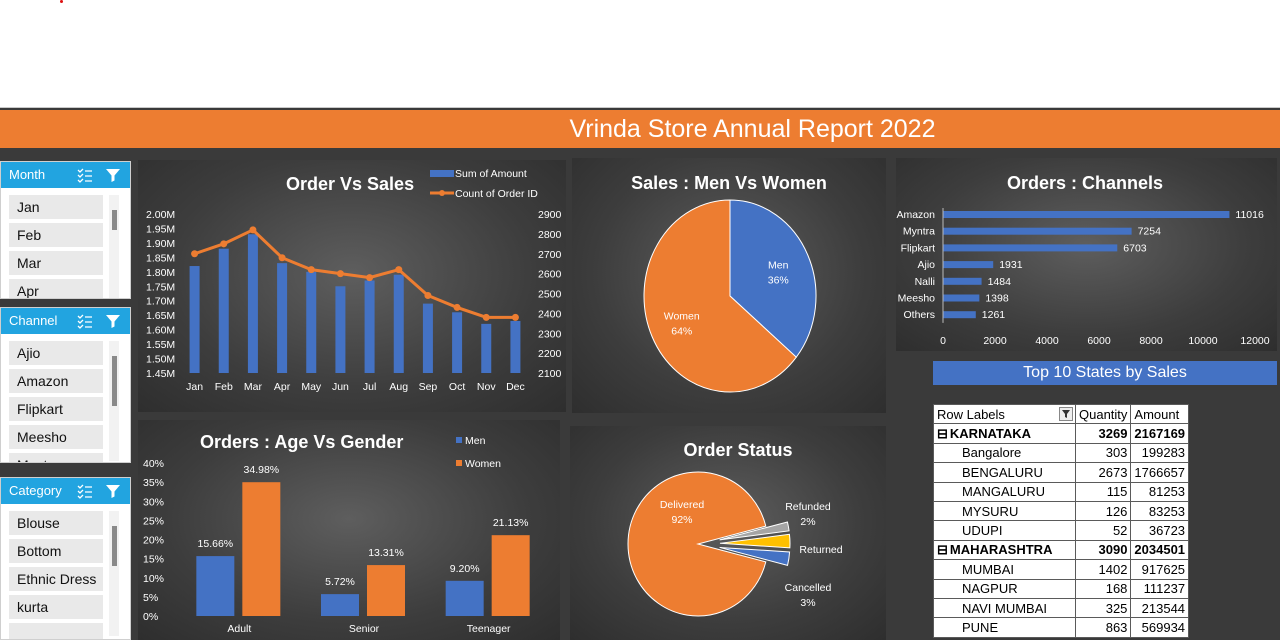 This screenshot has width=1280, height=640. Describe the element at coordinates (1004, 588) in the screenshot. I see `row-label-cell: NAGPUR` at that location.